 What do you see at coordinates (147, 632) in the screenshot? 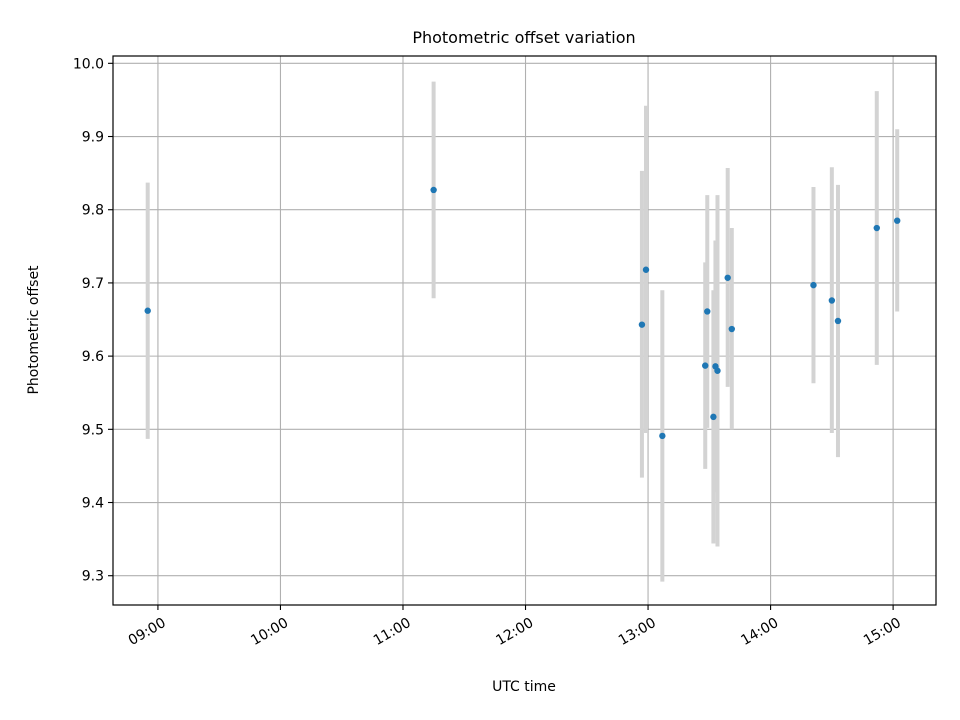
I see `x-tick-label: 09:00` at bounding box center [147, 632].